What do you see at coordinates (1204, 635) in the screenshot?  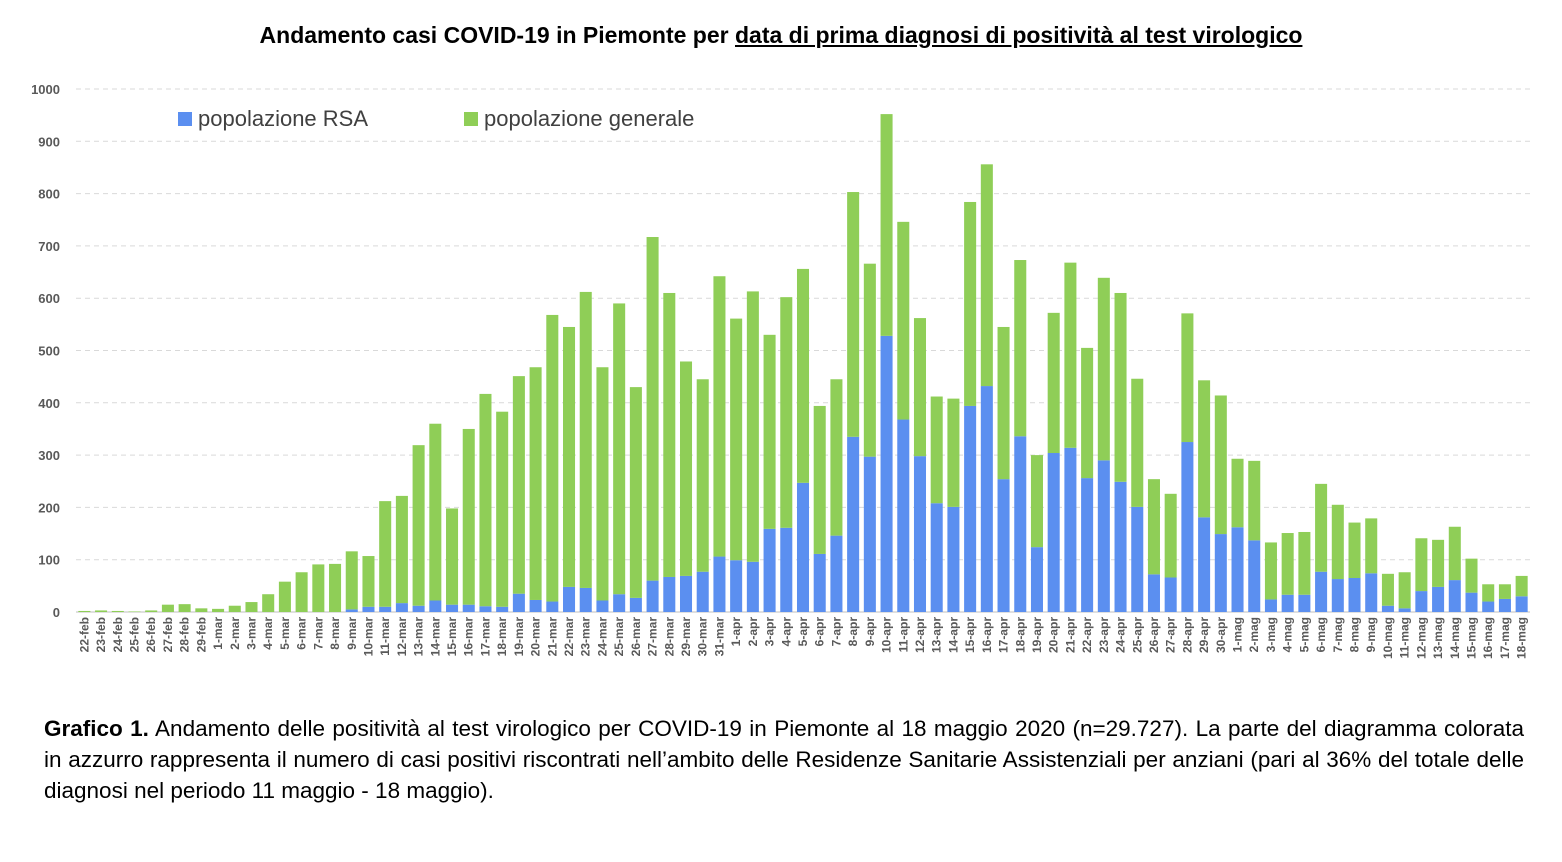 I see `x-tick-label: 29-apr` at bounding box center [1204, 635].